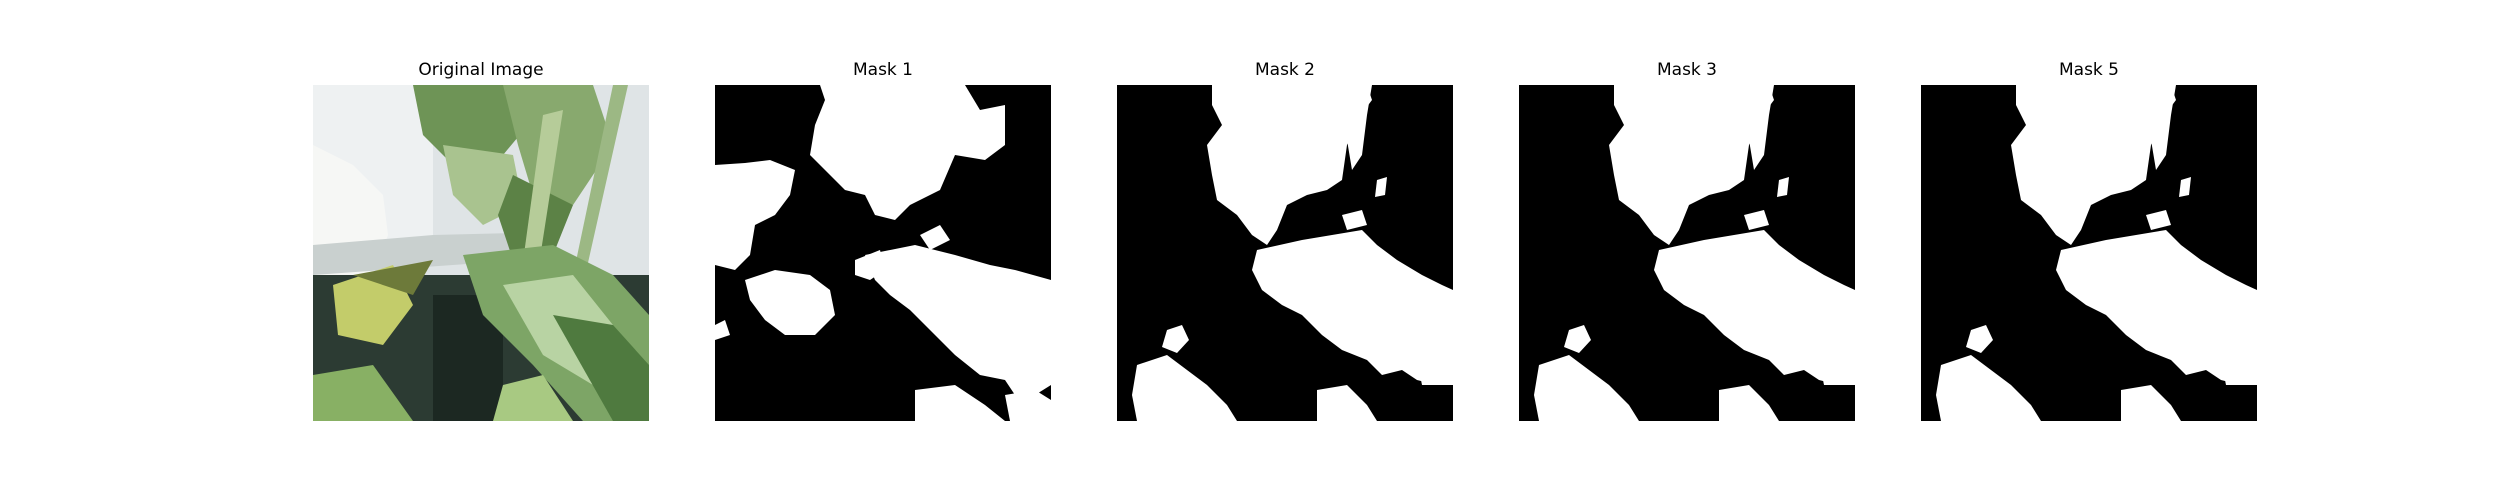 The image size is (2500, 500). I want to click on panel-title-mask-5: Mask 5, so click(2088, 70).